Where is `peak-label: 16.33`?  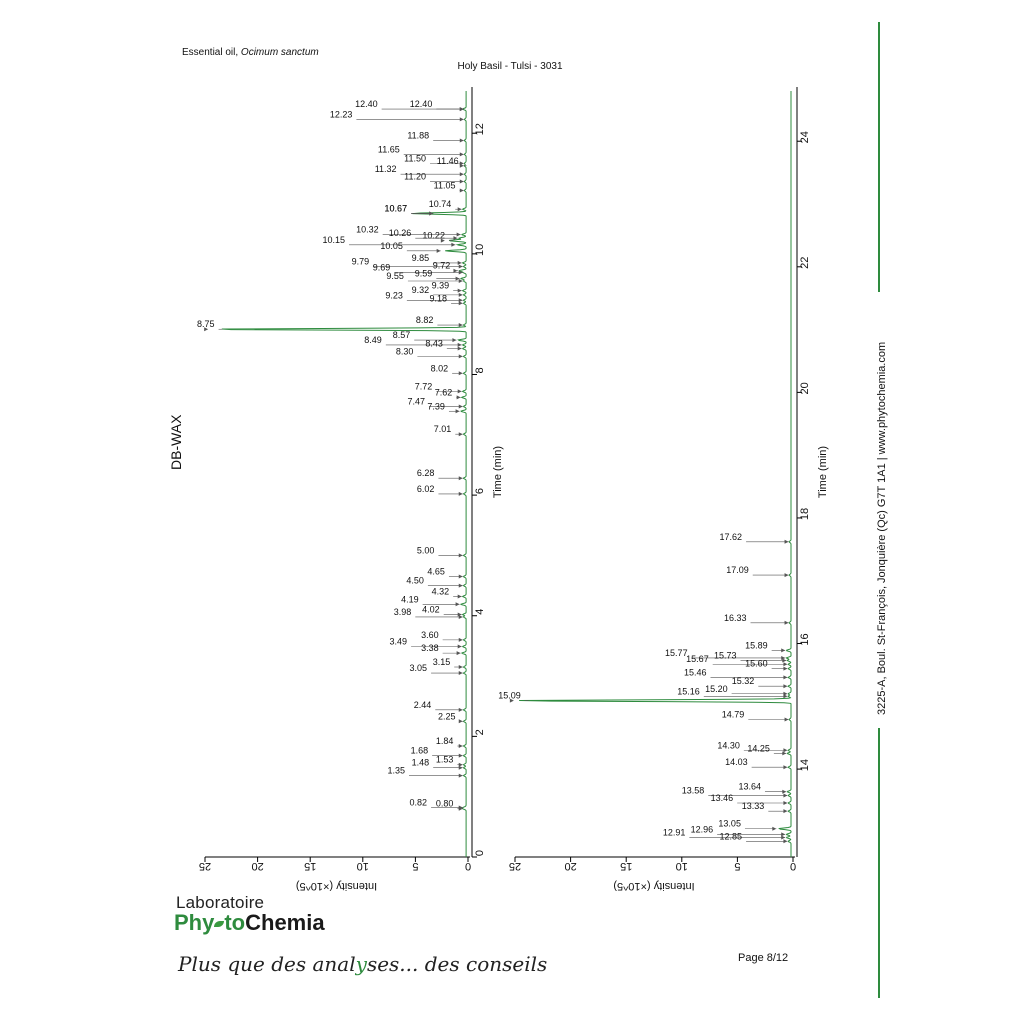
peak-label: 16.33 is located at coordinates (735, 618).